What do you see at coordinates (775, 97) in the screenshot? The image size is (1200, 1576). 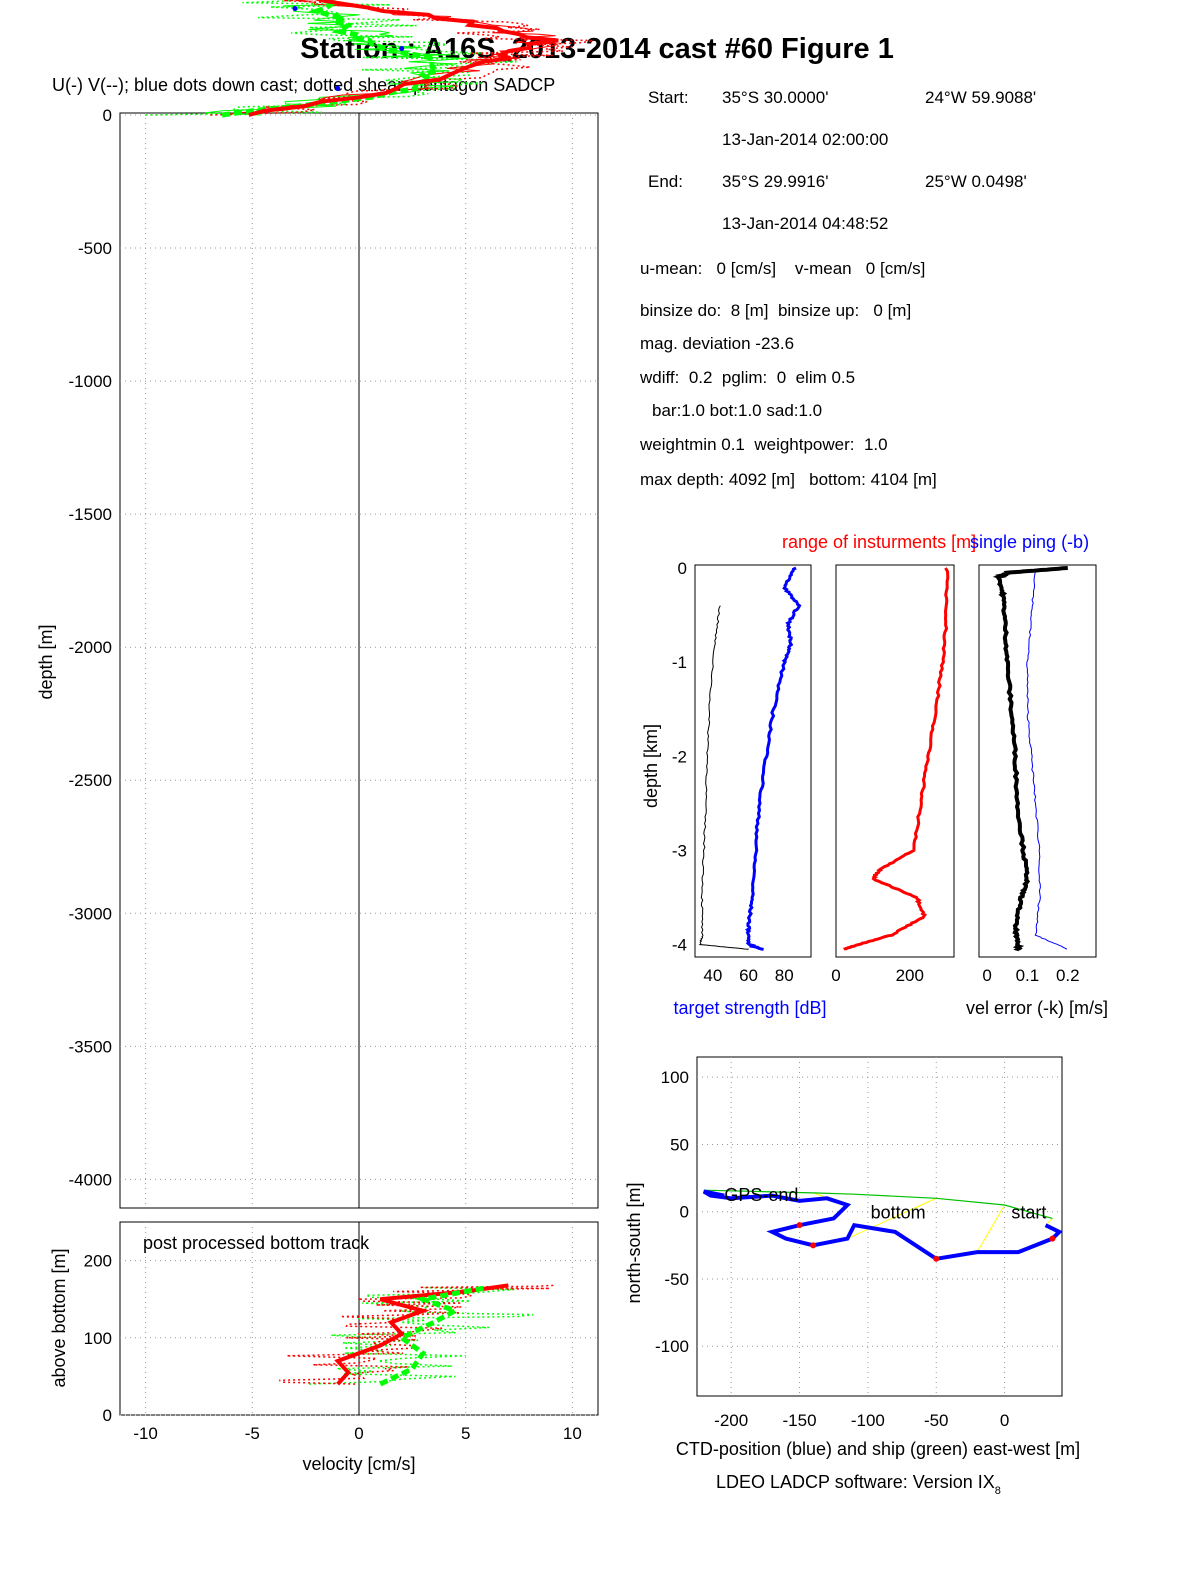 I see `start-lat: 35°S 30.0000'` at bounding box center [775, 97].